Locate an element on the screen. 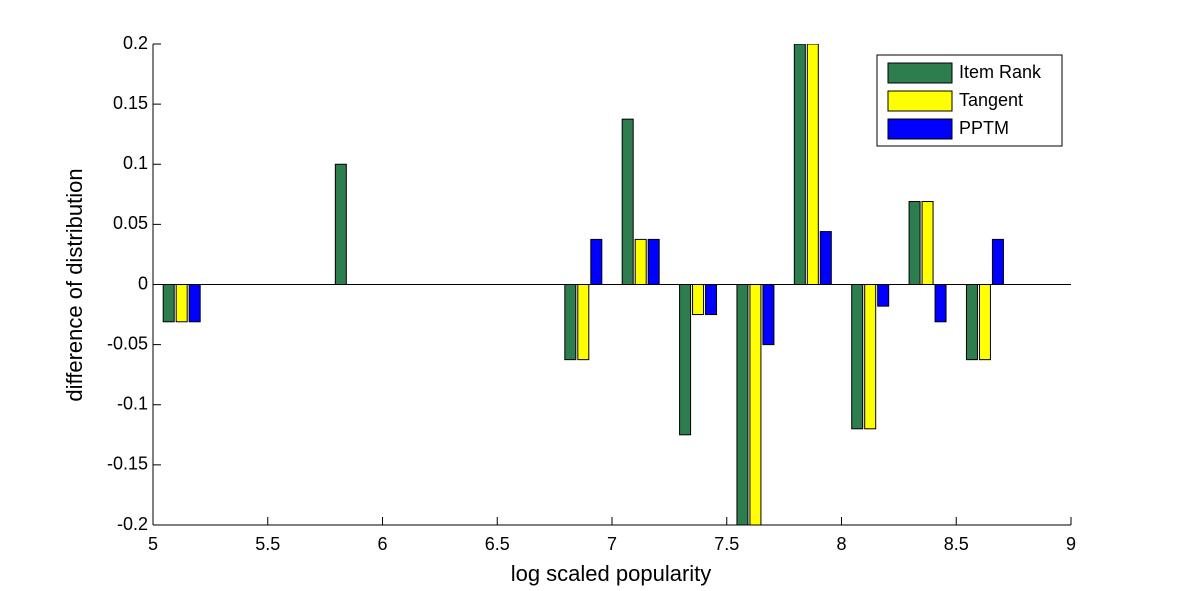 The height and width of the screenshot is (591, 1183). y-tick-label: 0.2 is located at coordinates (135, 43).